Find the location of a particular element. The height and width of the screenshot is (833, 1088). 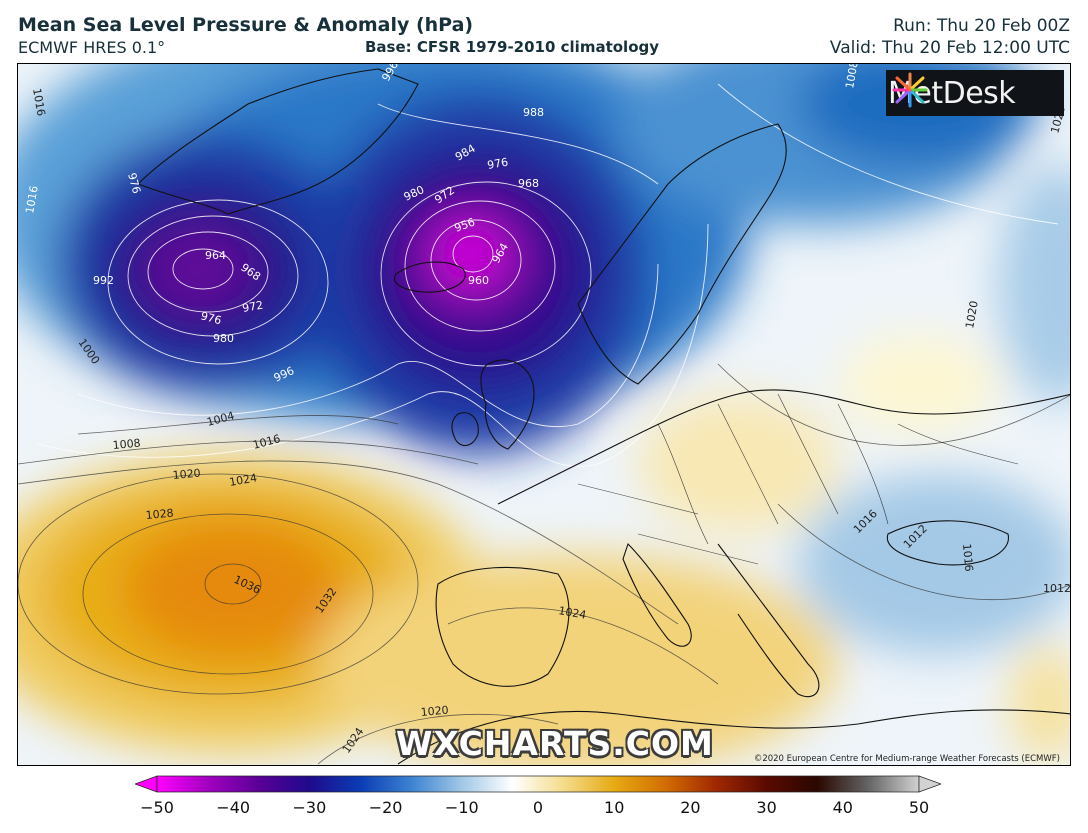

isobar-label: 1028 is located at coordinates (159, 514).